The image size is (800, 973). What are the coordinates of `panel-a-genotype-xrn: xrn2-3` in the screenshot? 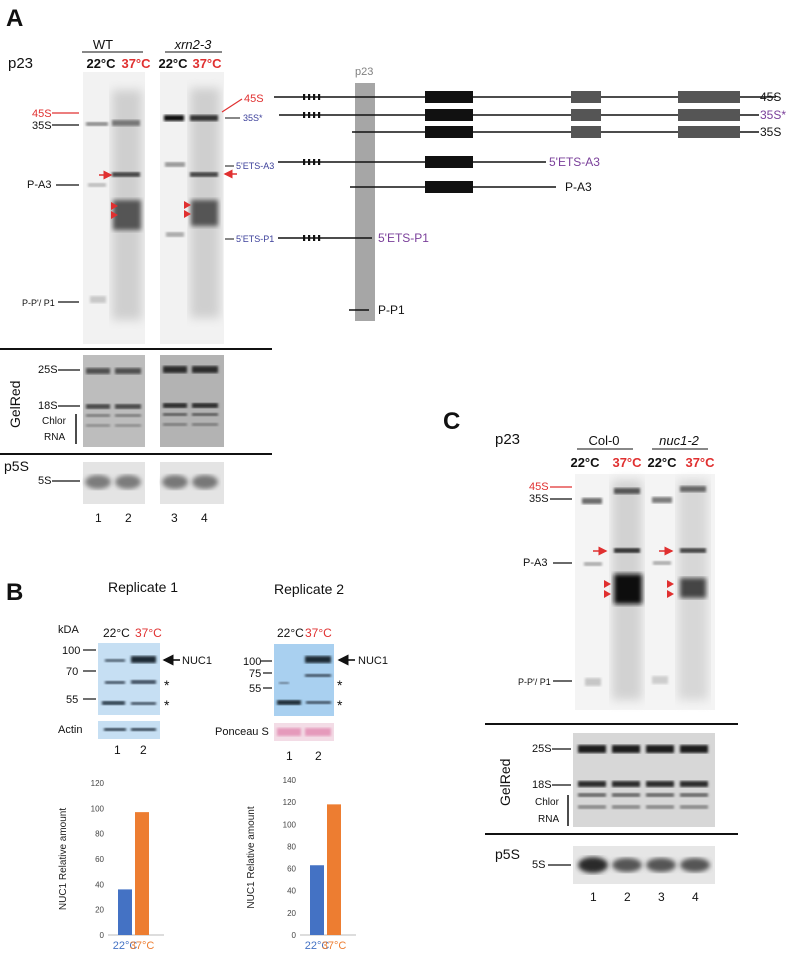 It's located at (193, 44).